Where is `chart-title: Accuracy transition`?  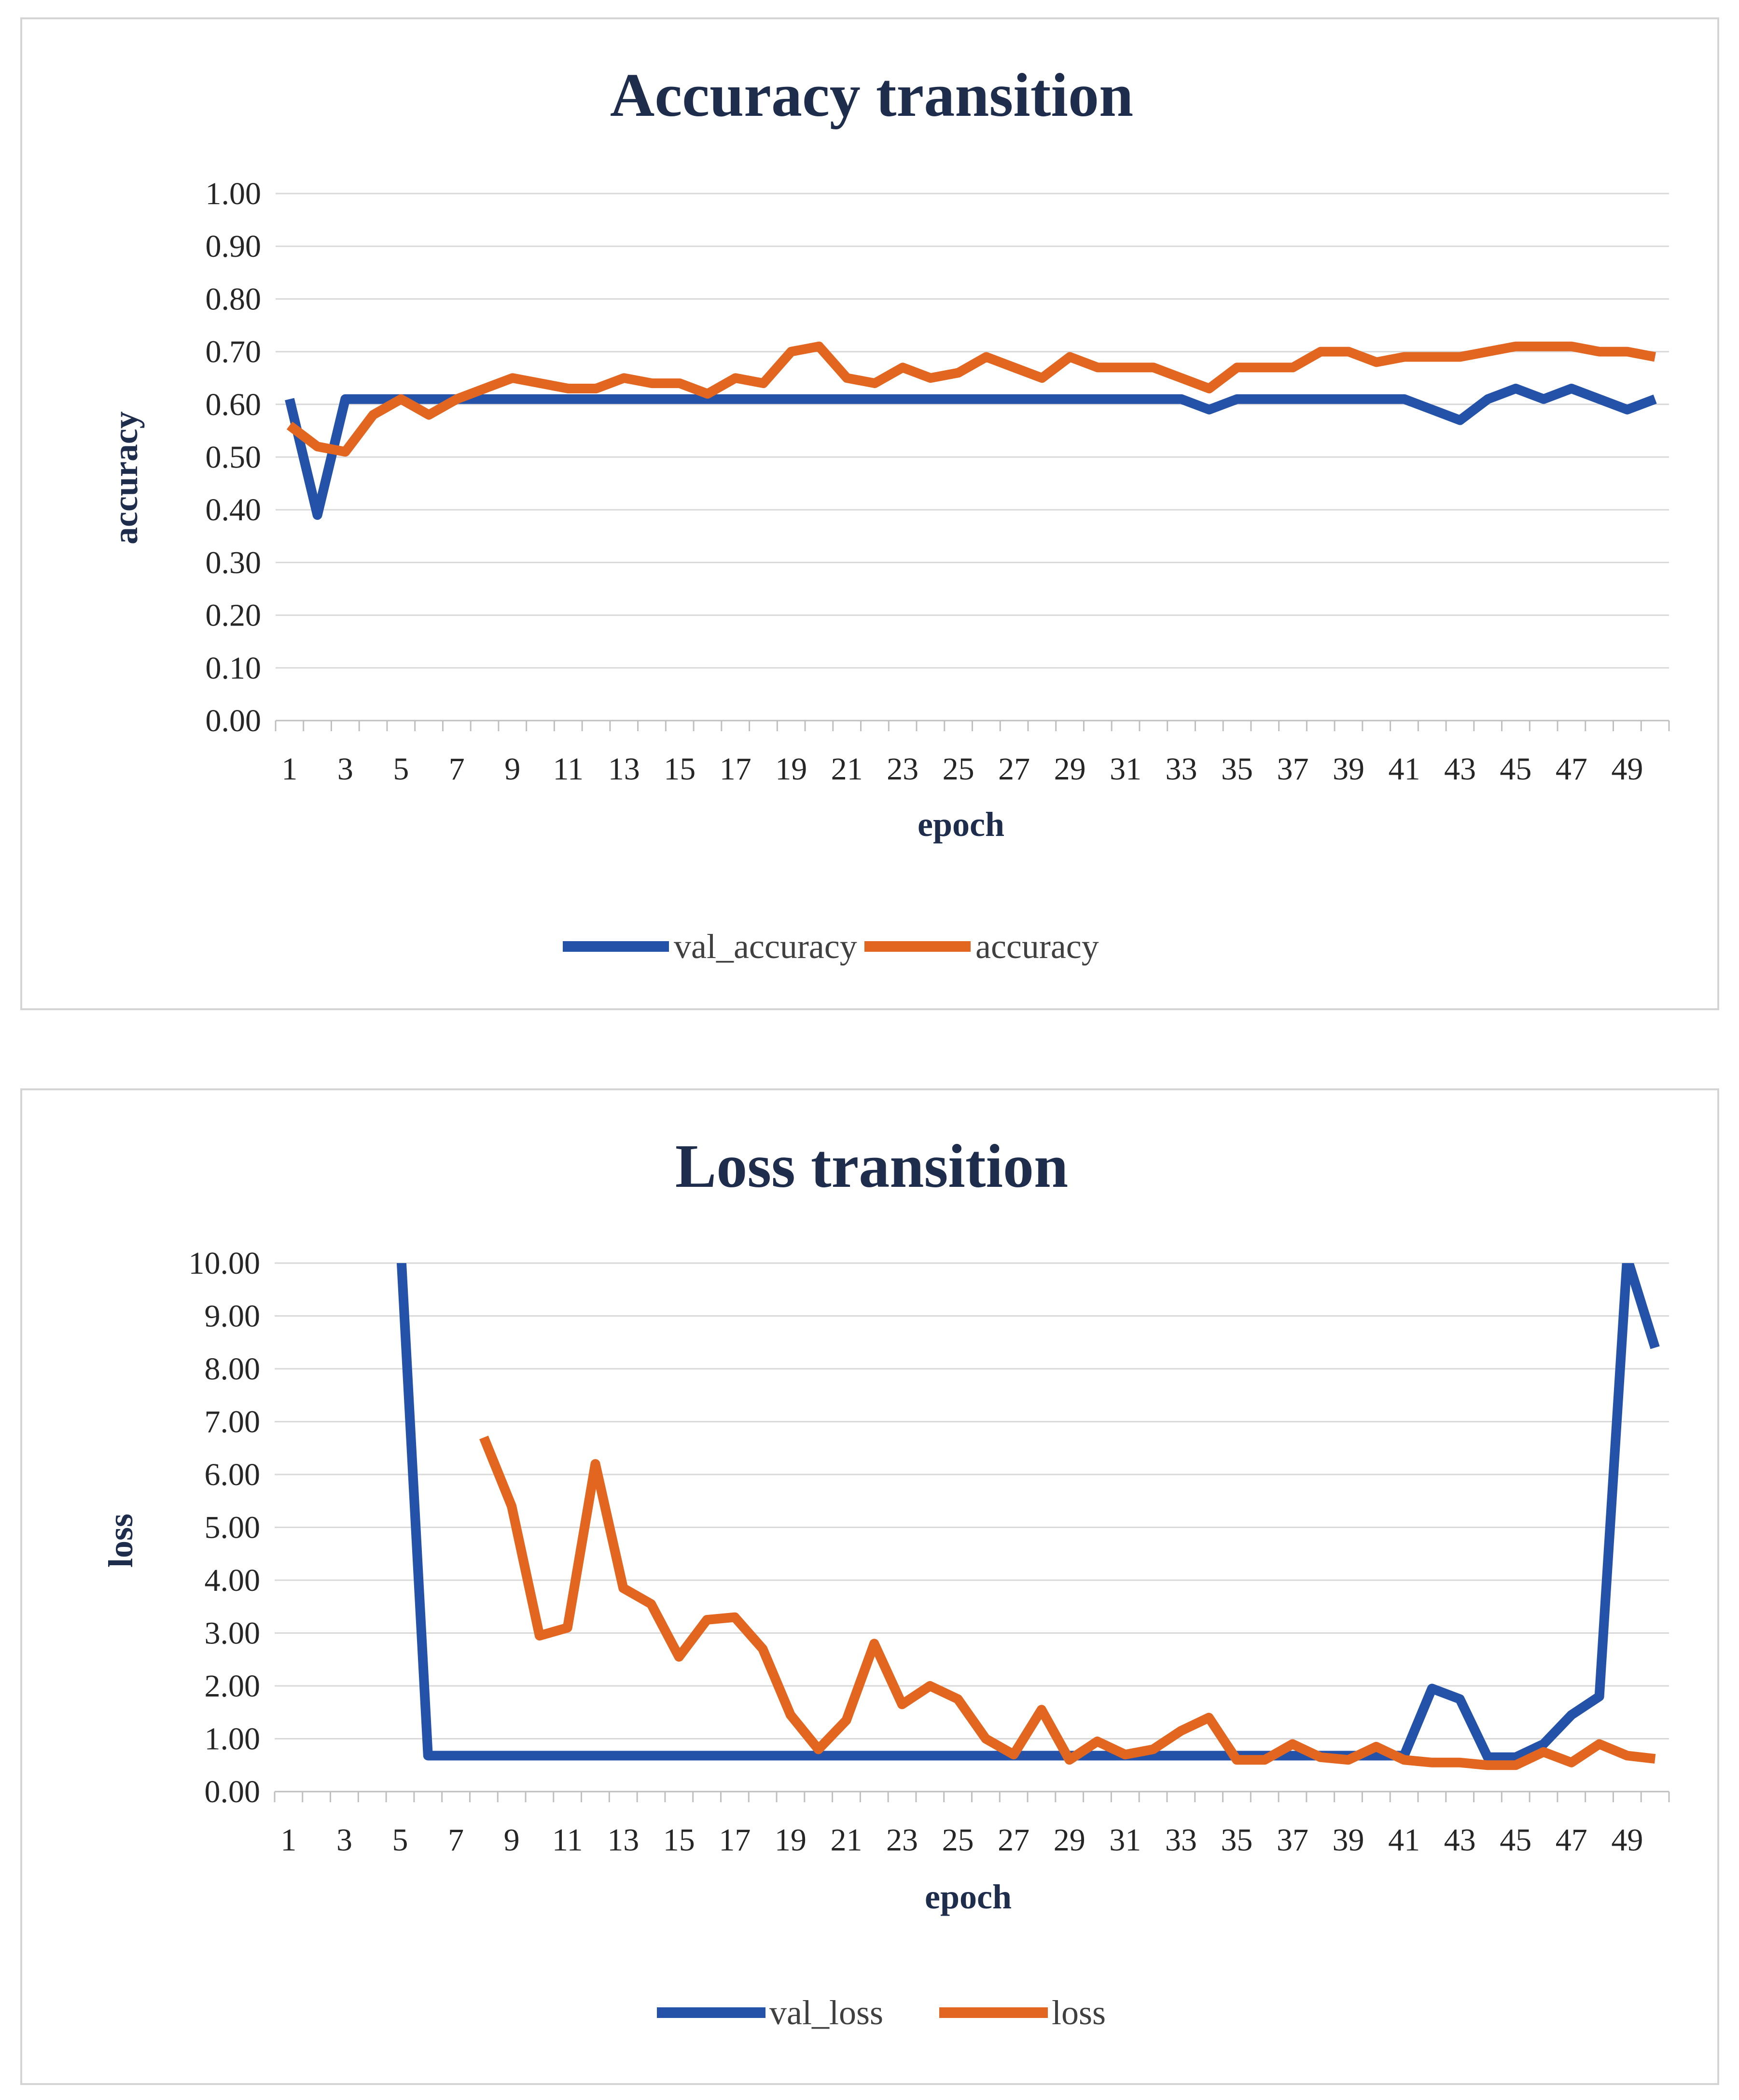
chart-title: Accuracy transition is located at coordinates (872, 95).